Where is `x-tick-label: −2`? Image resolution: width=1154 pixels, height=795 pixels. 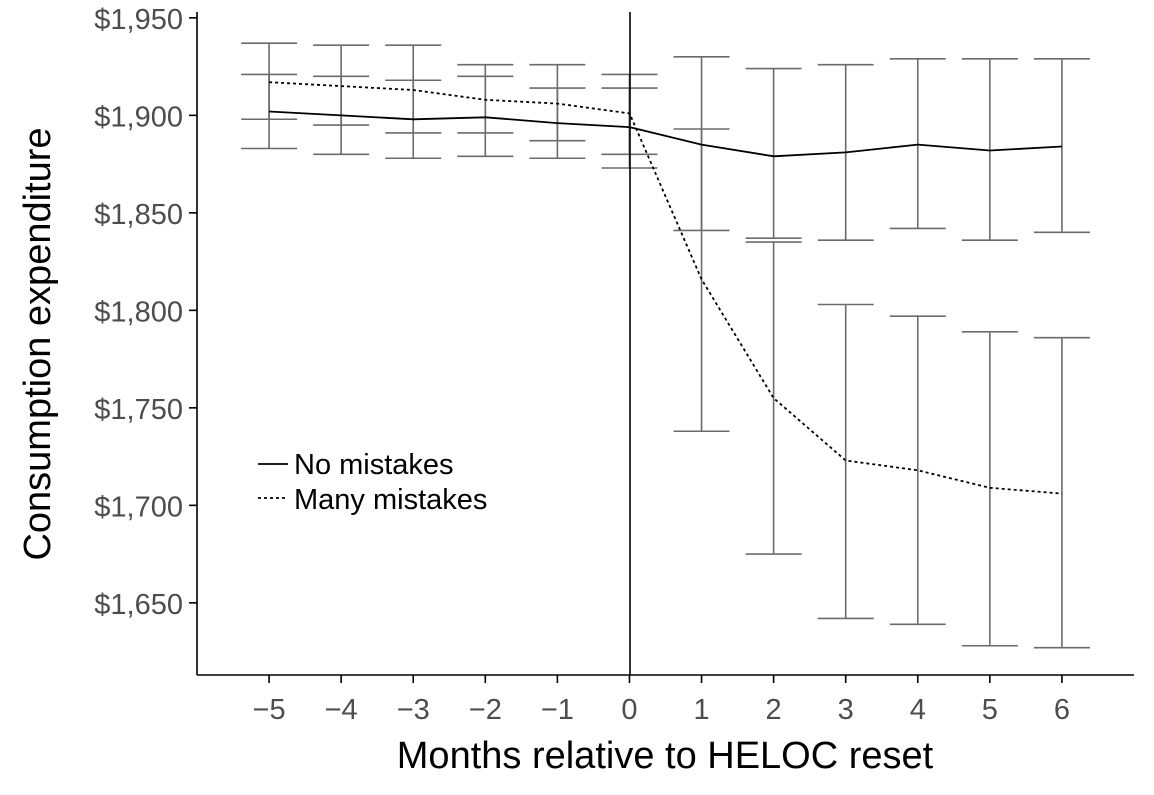
x-tick-label: −2 is located at coordinates (485, 710).